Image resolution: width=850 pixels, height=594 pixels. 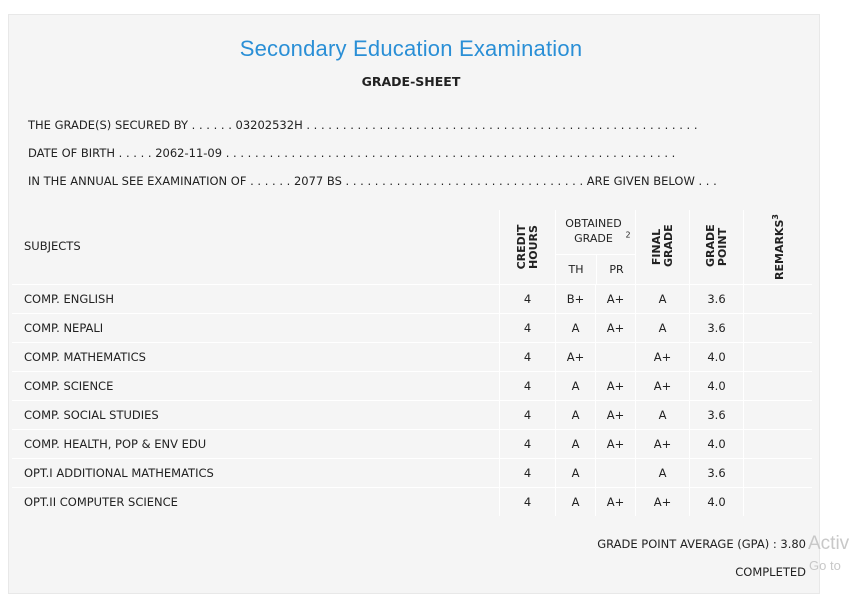 I want to click on th-grade-cell: A+, so click(x=575, y=357).